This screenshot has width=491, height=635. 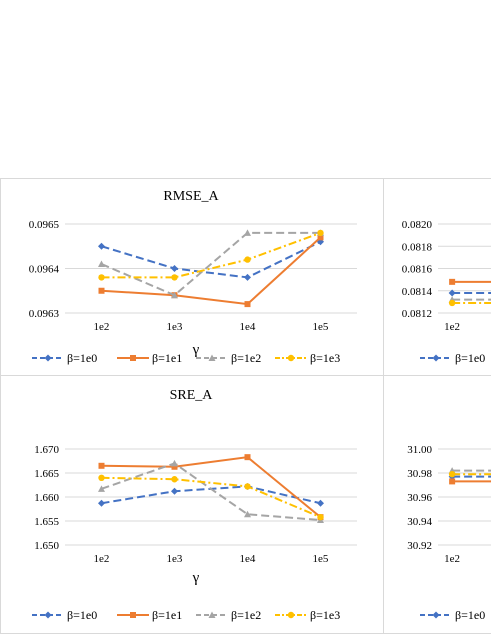 I want to click on y-tick-label: 0.0818, so click(x=417, y=247).